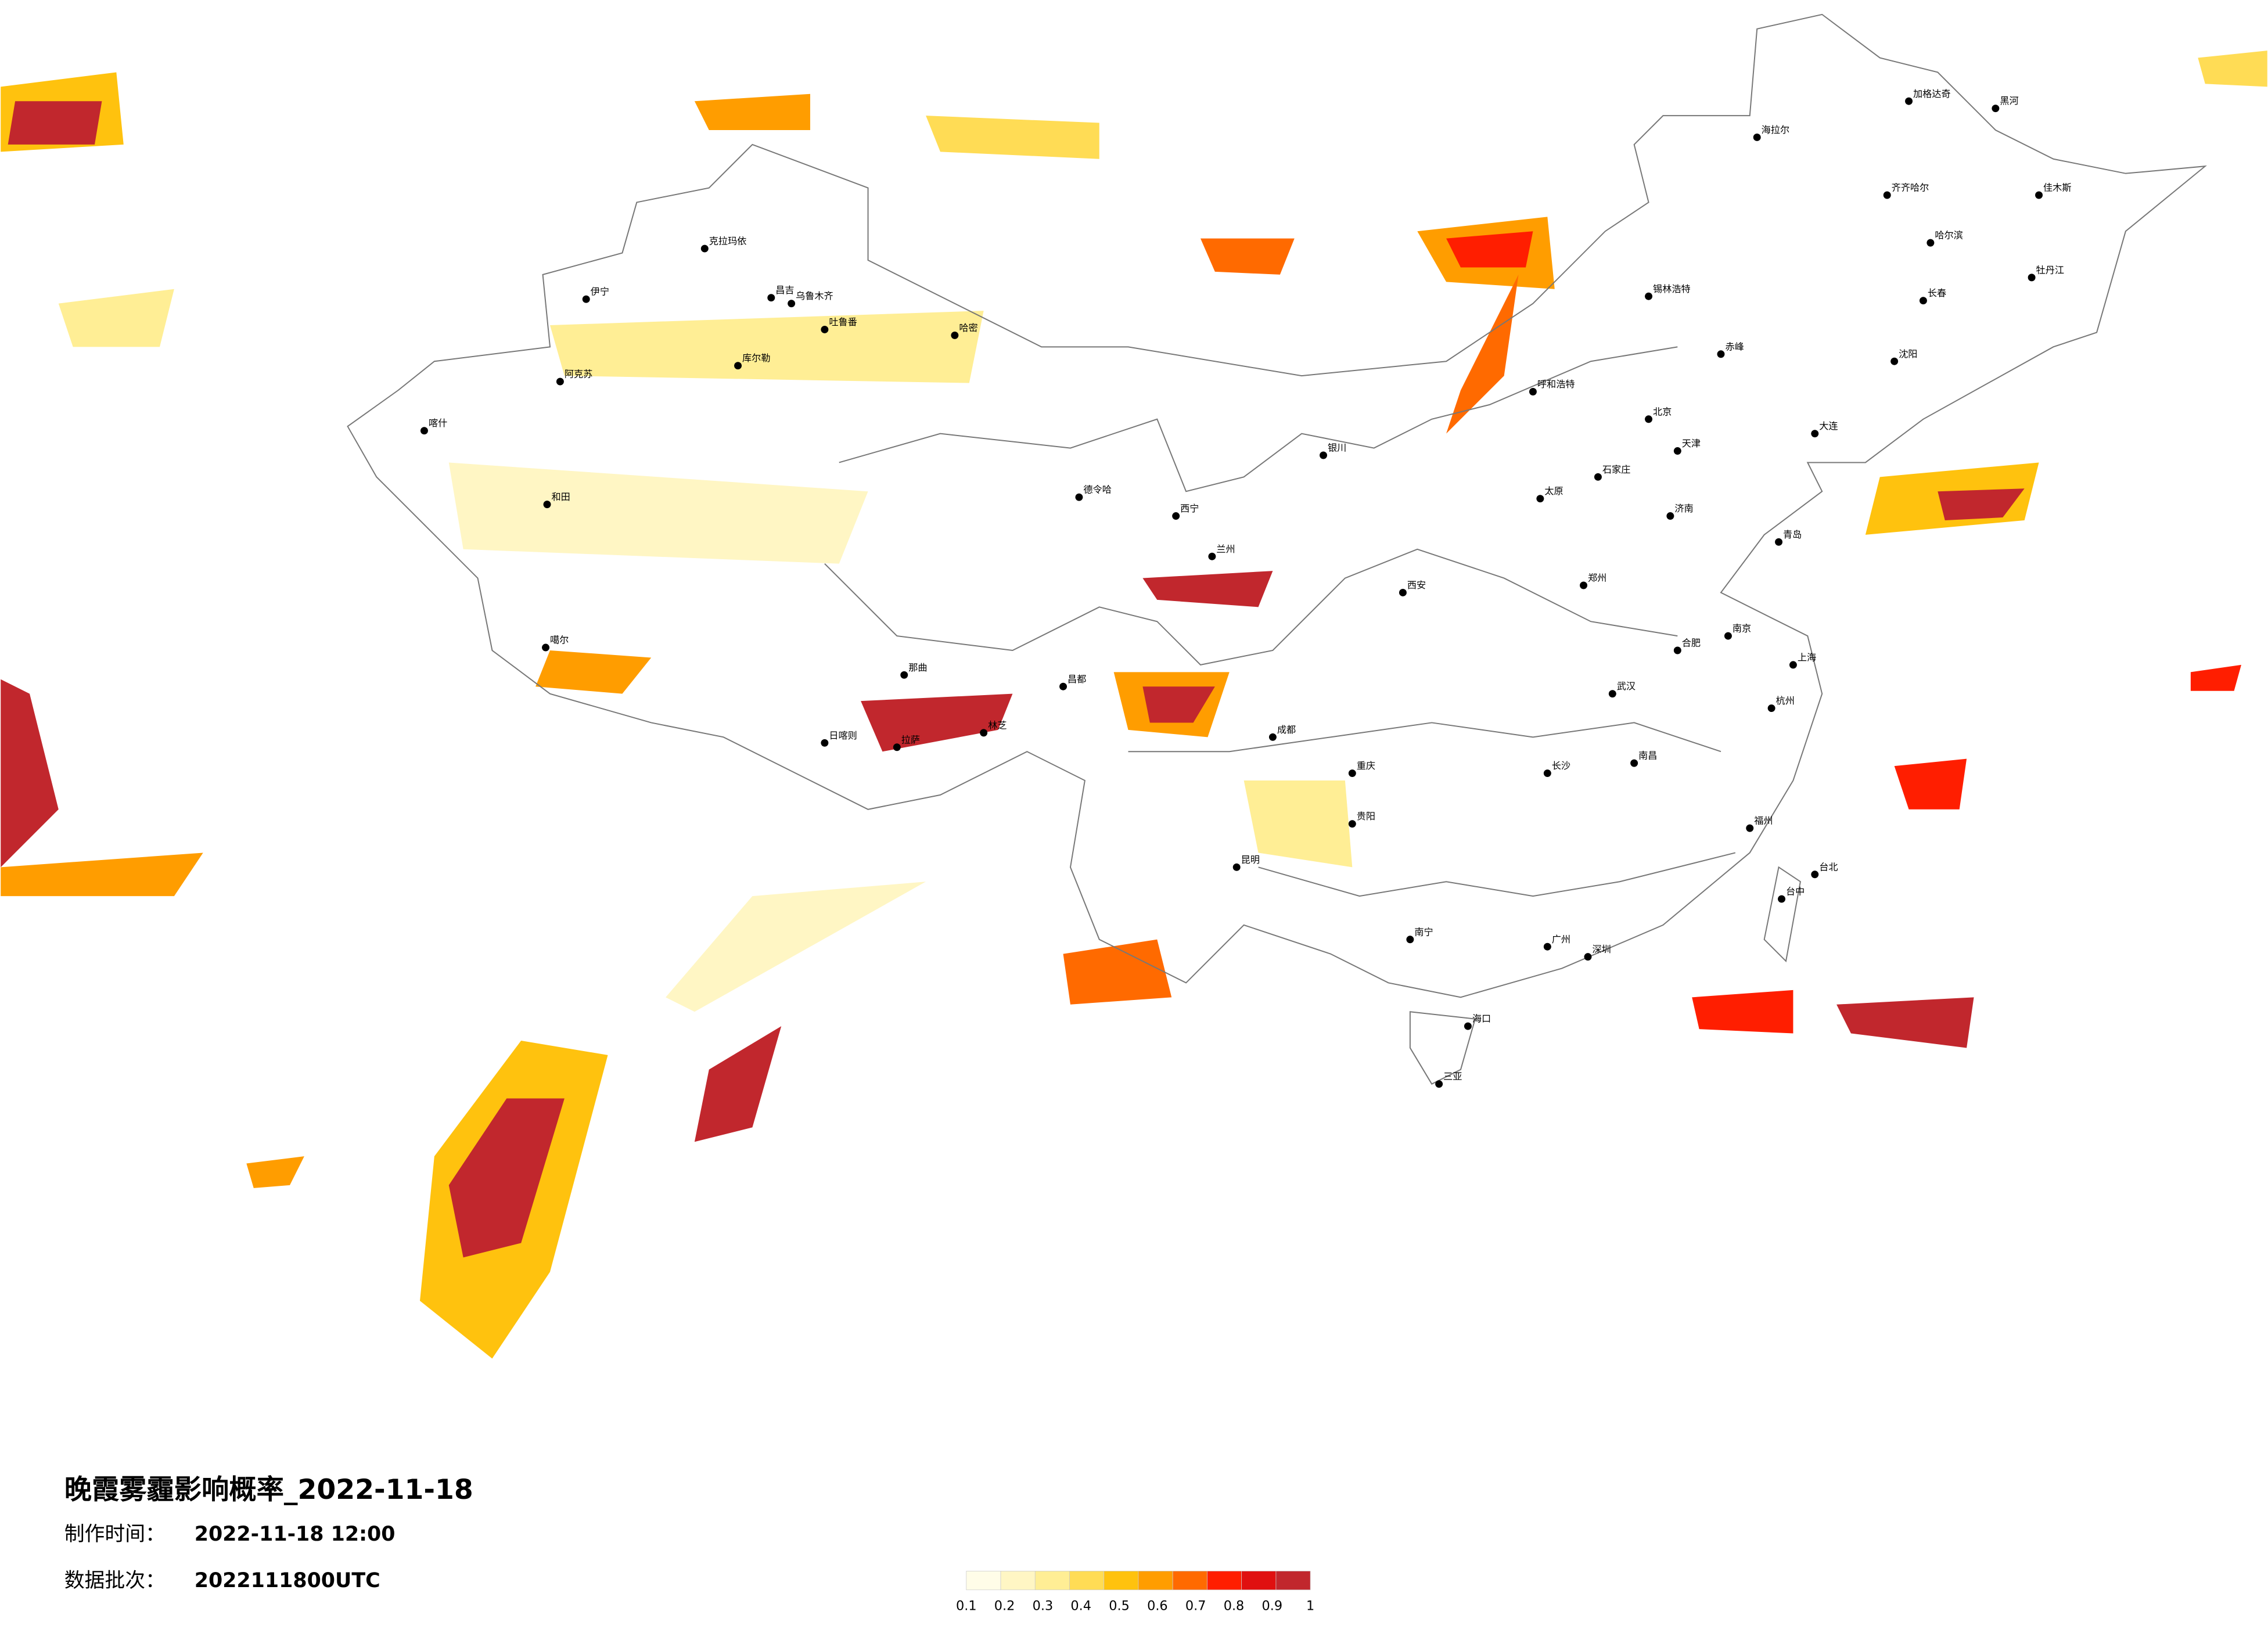 Image resolution: width=2268 pixels, height=1626 pixels. Describe the element at coordinates (1423, 931) in the screenshot. I see `city-label: 南宁` at that location.